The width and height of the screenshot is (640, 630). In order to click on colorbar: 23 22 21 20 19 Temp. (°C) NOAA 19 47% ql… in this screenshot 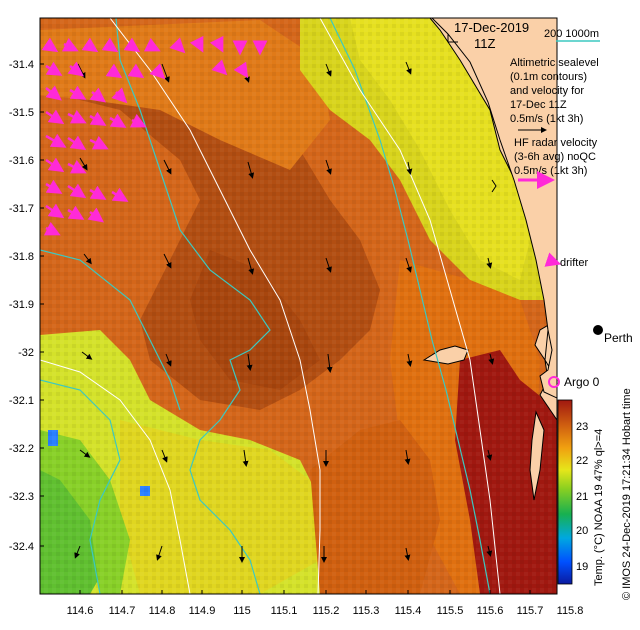, I will do `click(581, 492)`.